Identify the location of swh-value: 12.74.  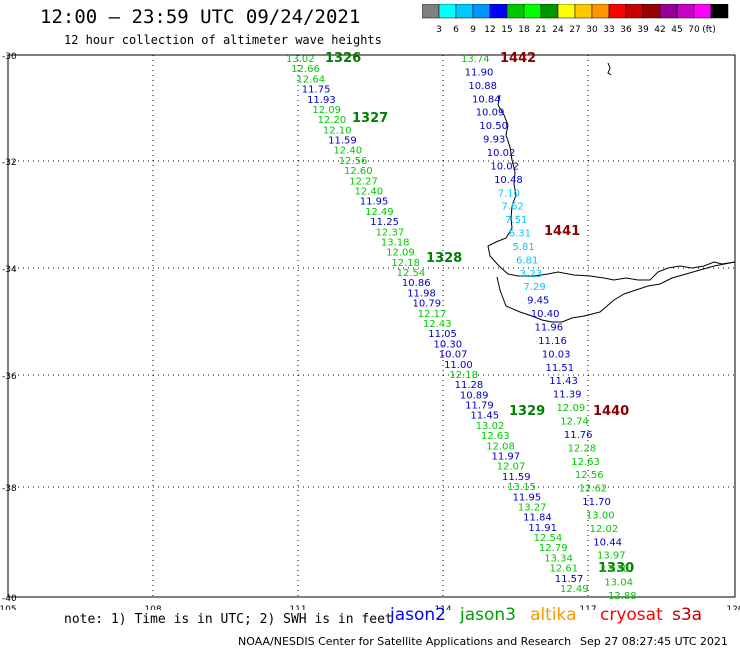
(574, 421).